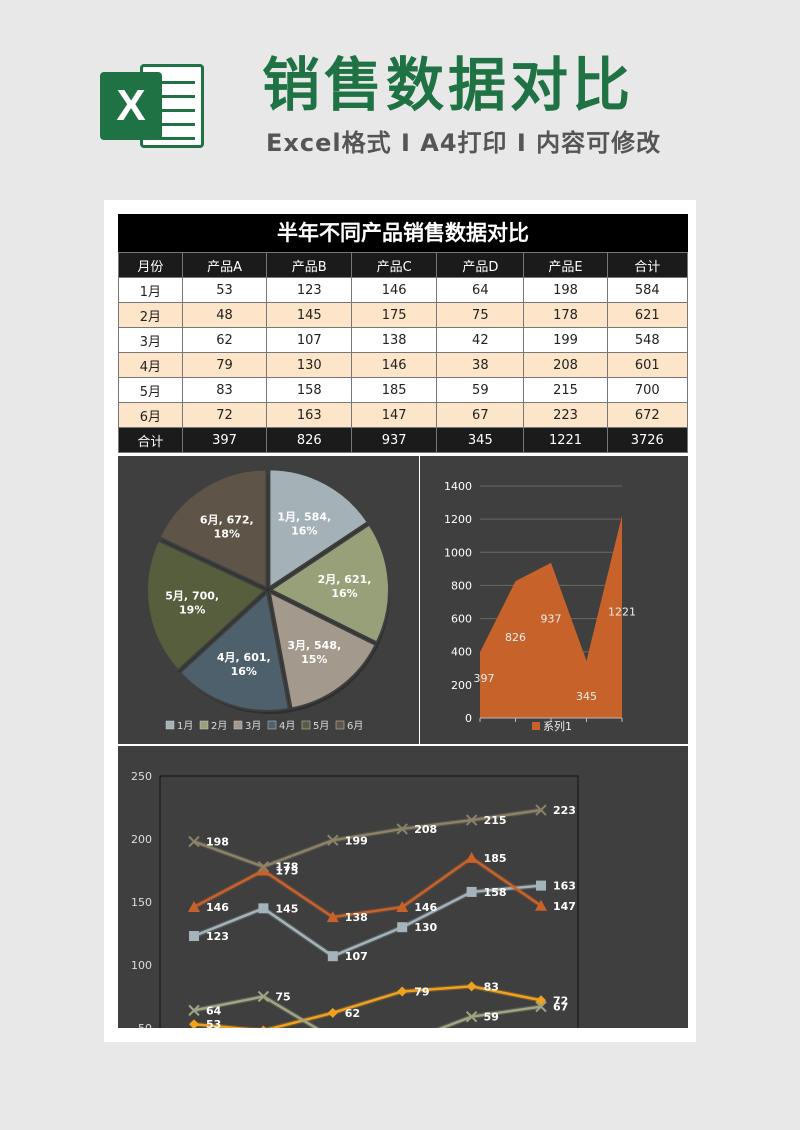 This screenshot has width=800, height=1130. What do you see at coordinates (309, 340) in the screenshot?
I see `table-cell: 107` at bounding box center [309, 340].